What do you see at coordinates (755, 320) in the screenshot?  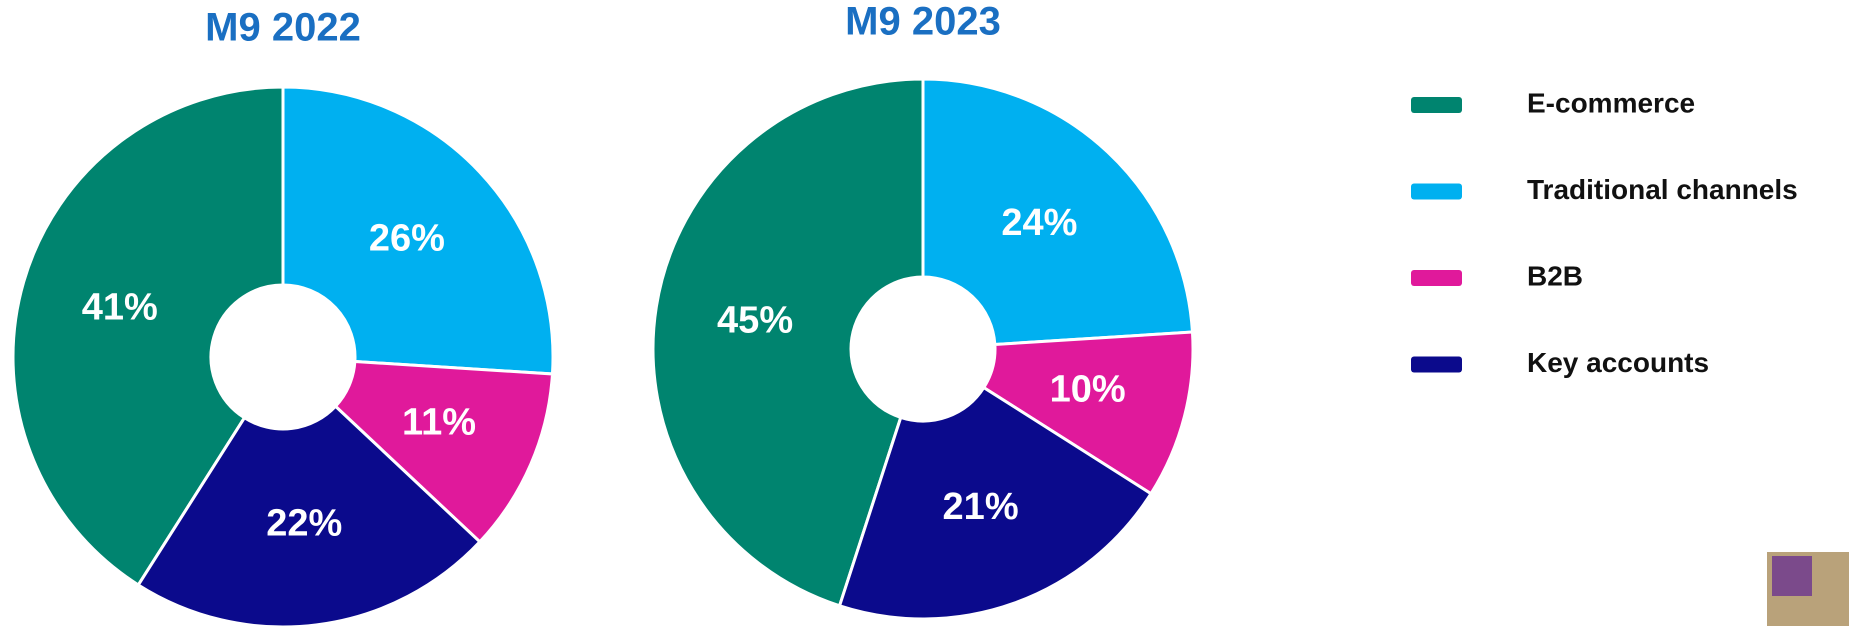 I see `value-label: 45%` at bounding box center [755, 320].